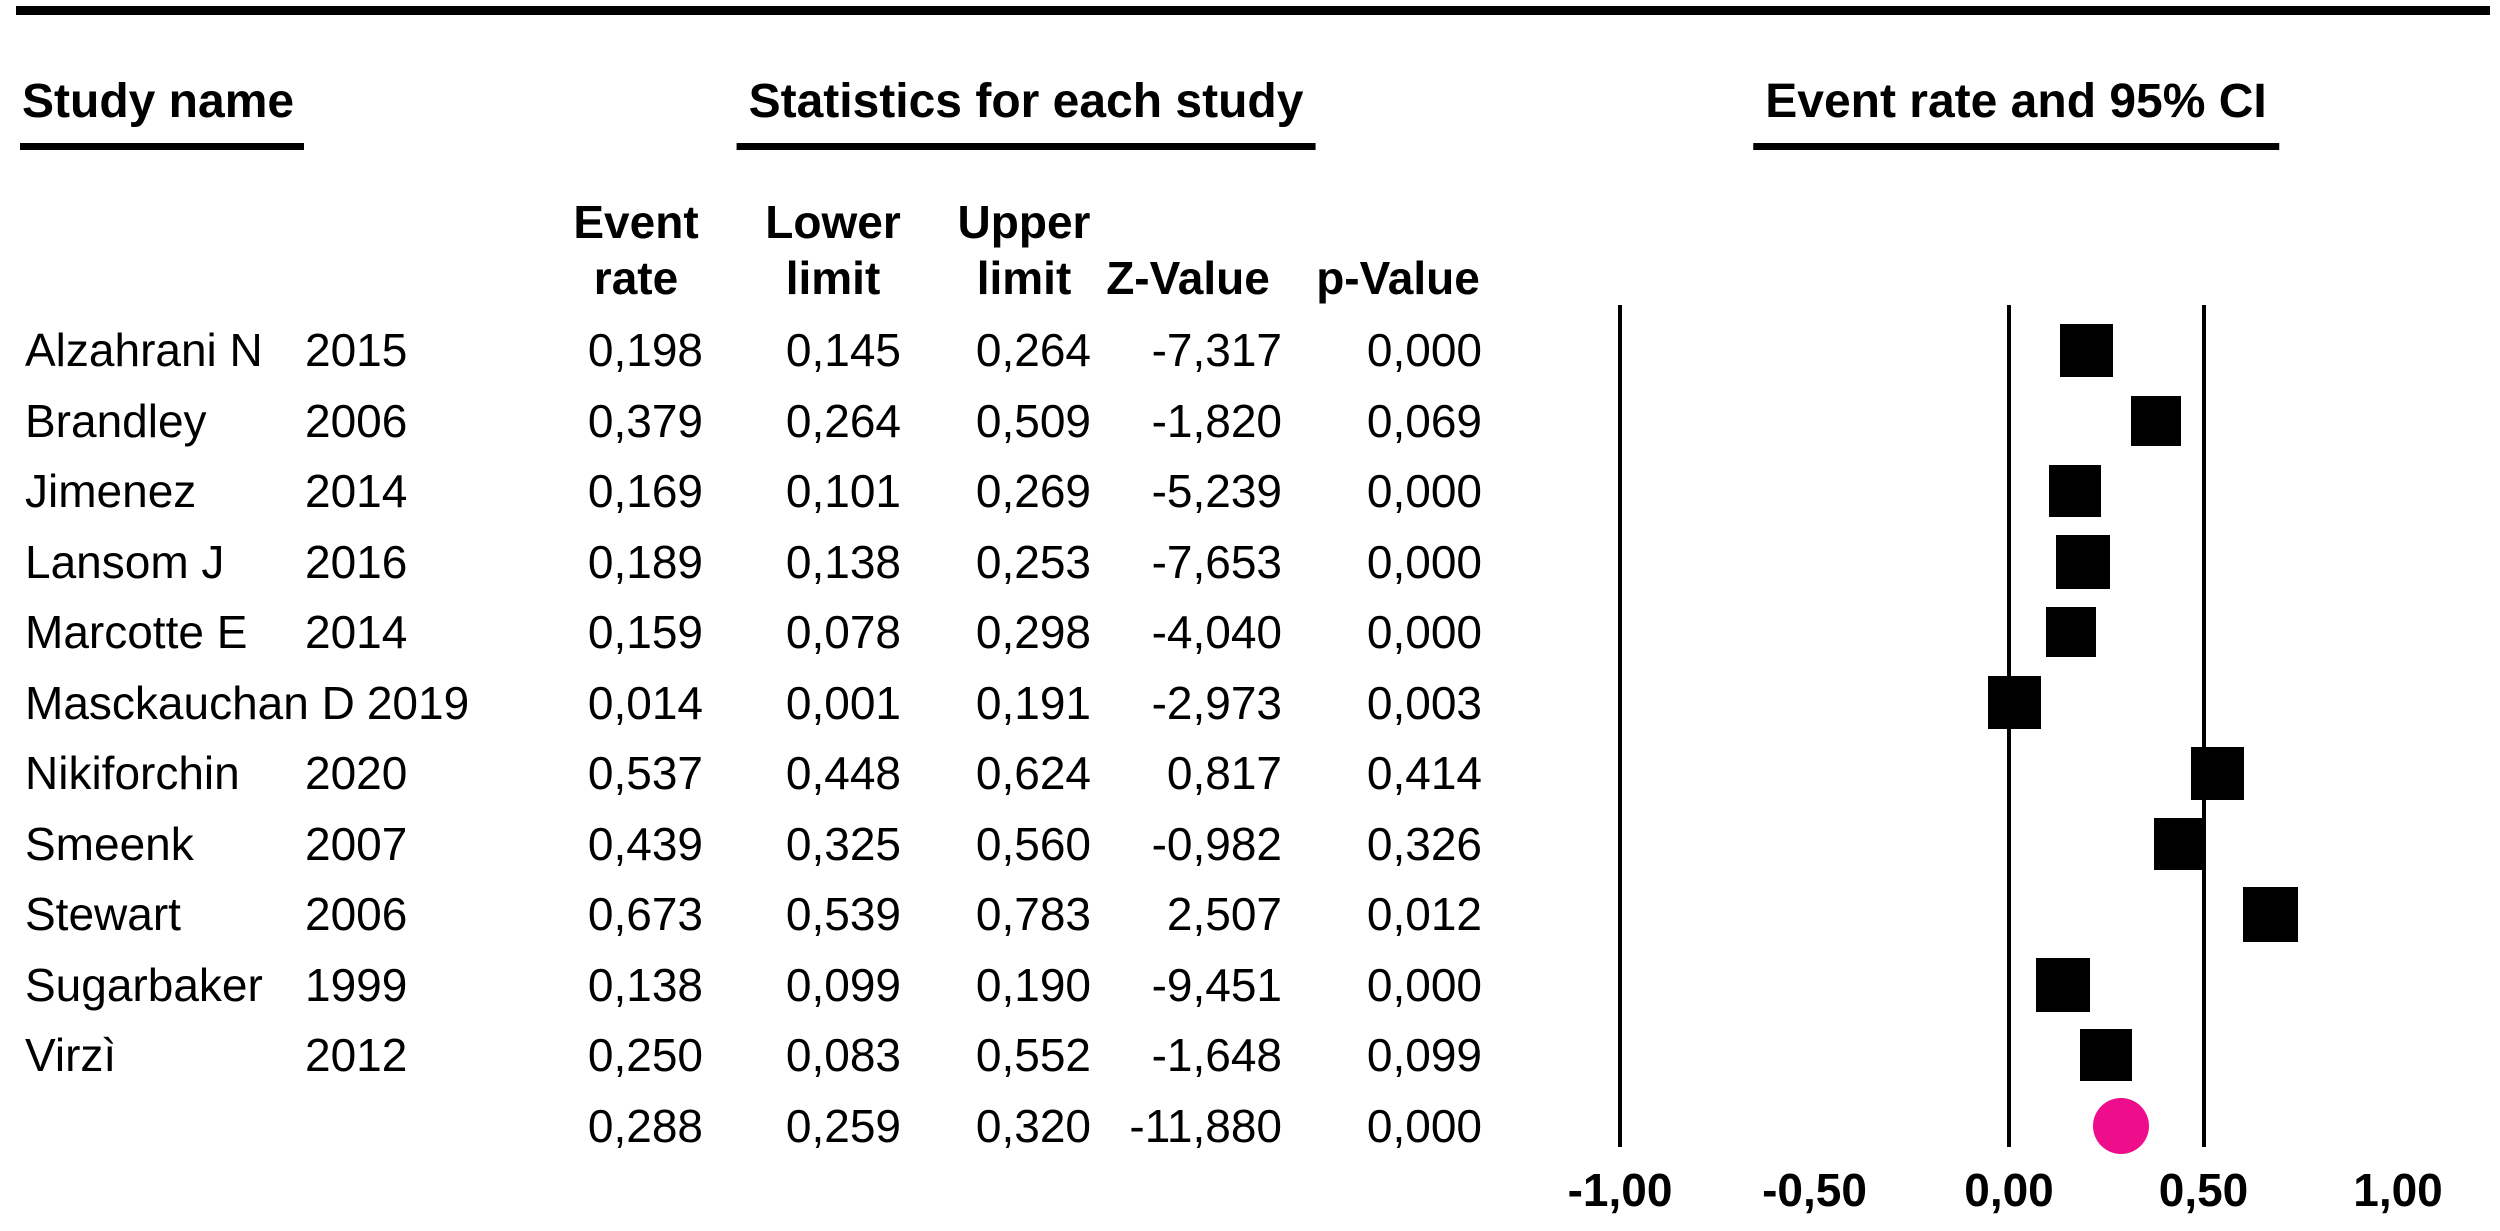 The image size is (2500, 1231). I want to click on event-rate-cell: 0,198, so click(645, 350).